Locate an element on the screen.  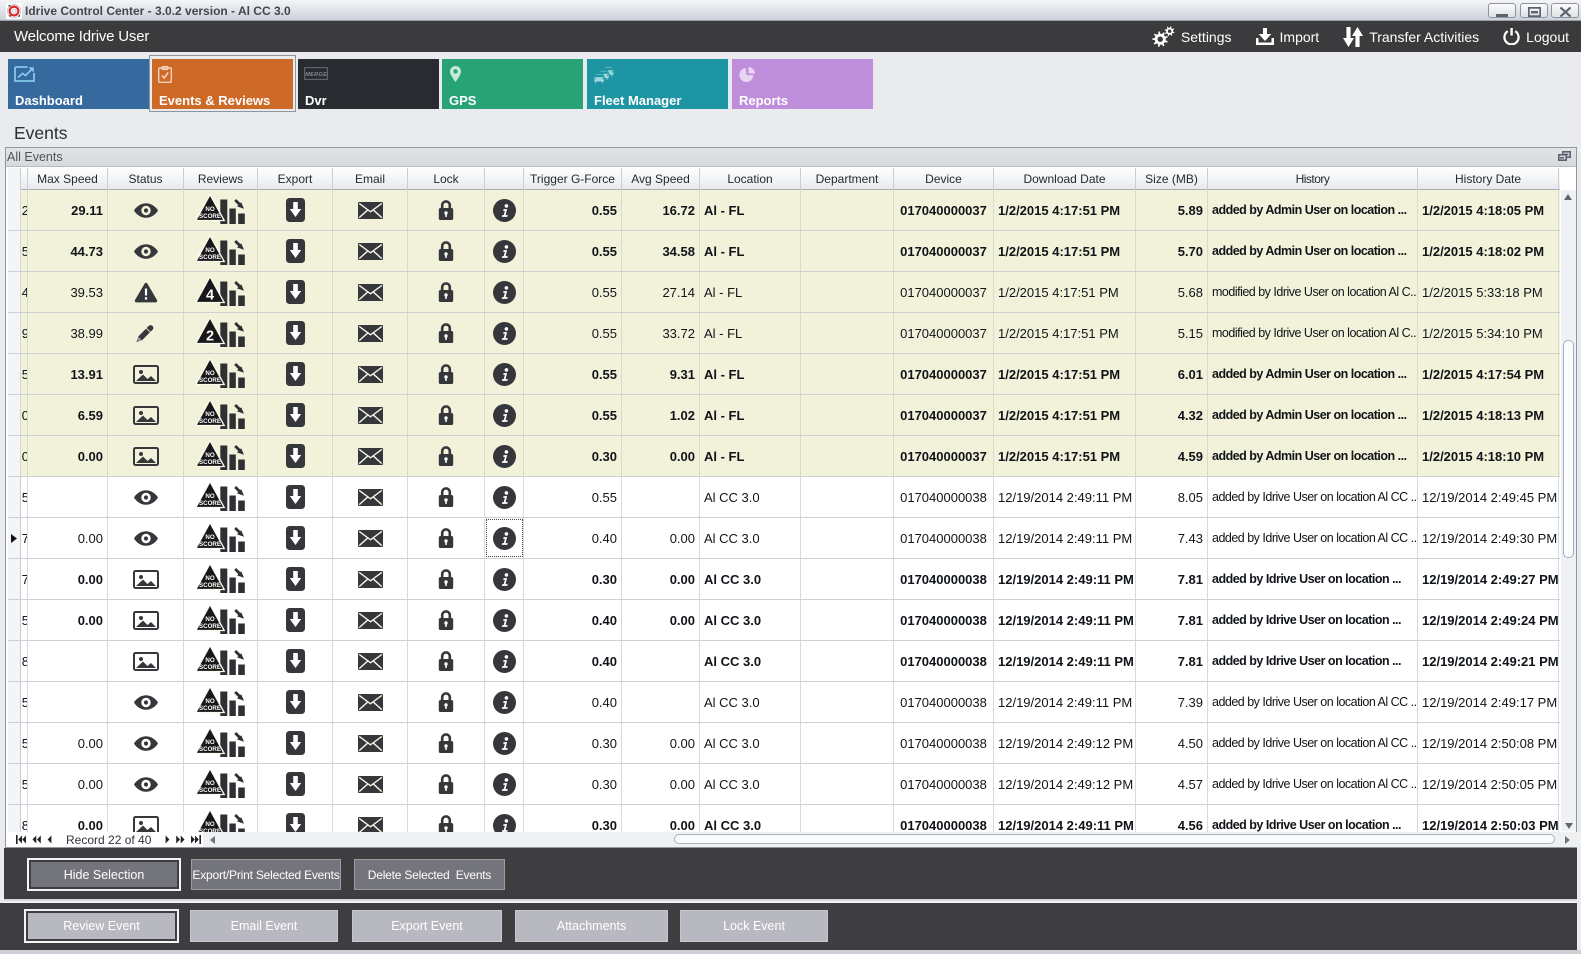
svg-text: 4 is located at coordinates (210, 296).